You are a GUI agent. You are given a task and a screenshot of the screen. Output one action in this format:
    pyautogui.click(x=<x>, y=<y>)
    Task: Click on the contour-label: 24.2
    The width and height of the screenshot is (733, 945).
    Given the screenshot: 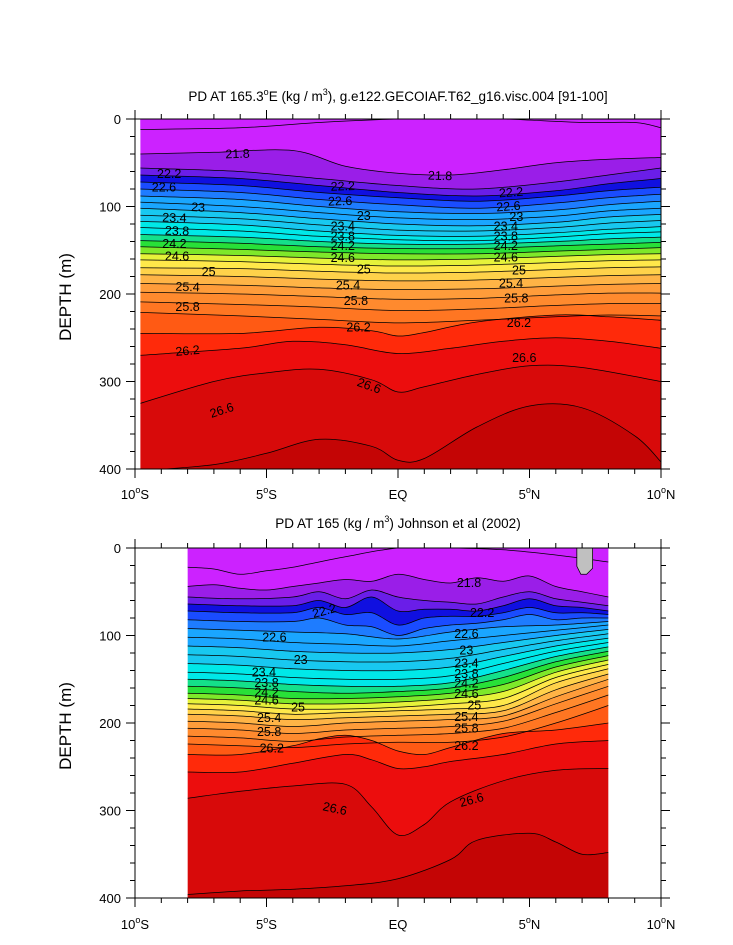 What is the action you would take?
    pyautogui.click(x=506, y=246)
    